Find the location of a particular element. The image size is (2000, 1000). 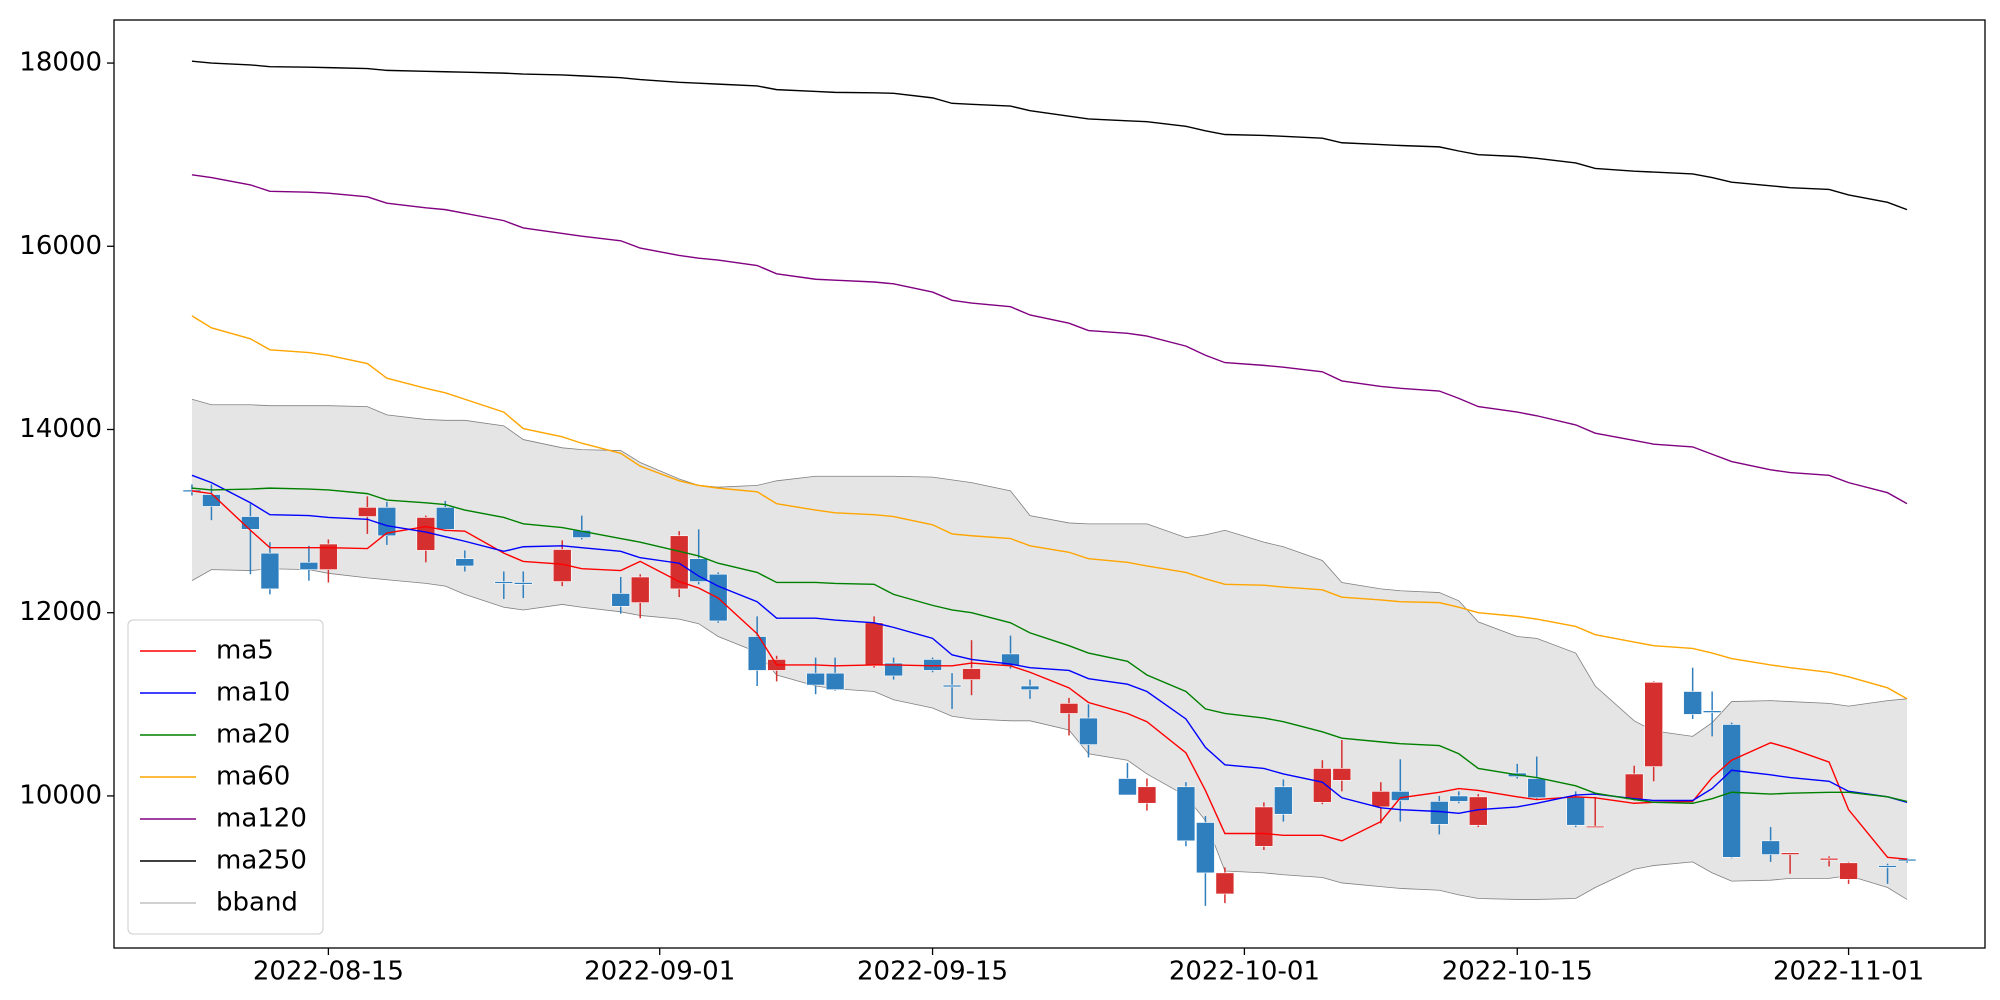

legend-label: ma20 is located at coordinates (253, 735).